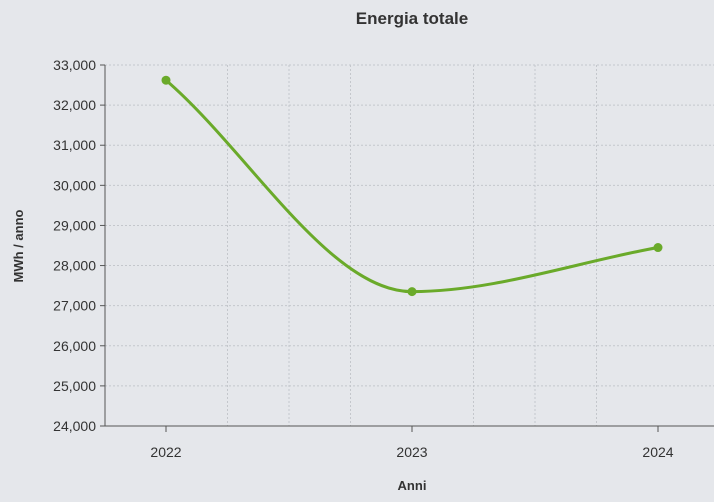 Image resolution: width=714 pixels, height=502 pixels. What do you see at coordinates (18, 245) in the screenshot?
I see `y-axis-title: MWh / anno` at bounding box center [18, 245].